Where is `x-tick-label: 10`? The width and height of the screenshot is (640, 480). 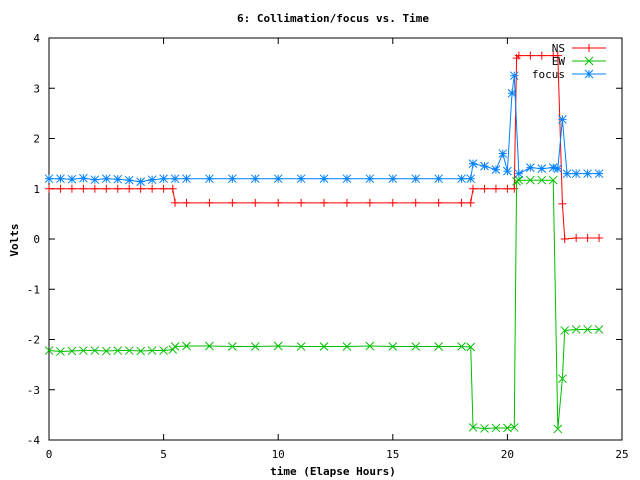
x-tick-label: 10 is located at coordinates (278, 454).